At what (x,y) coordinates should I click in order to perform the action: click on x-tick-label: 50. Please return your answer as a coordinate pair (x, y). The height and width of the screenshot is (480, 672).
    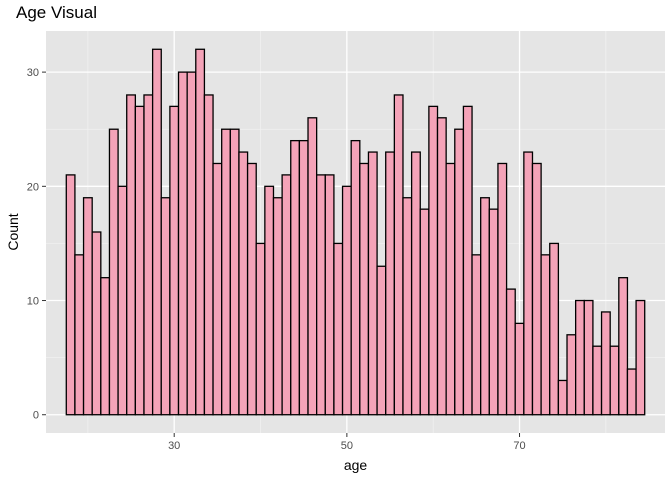
    Looking at the image, I should click on (347, 446).